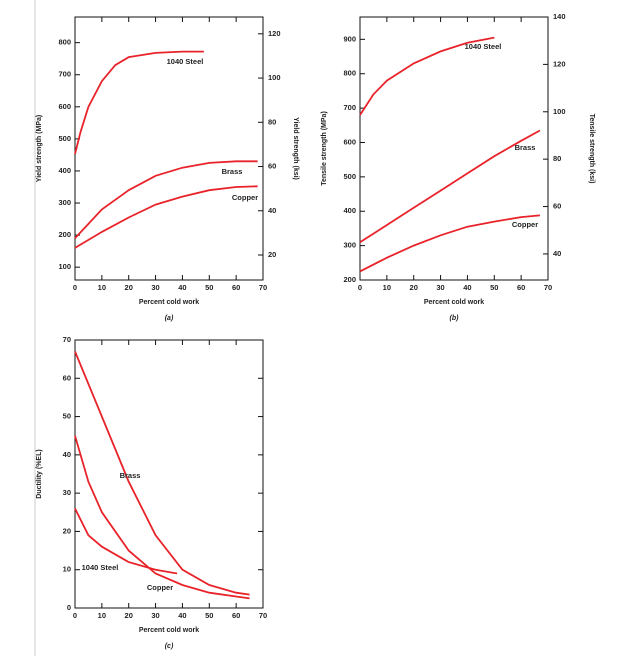  Describe the element at coordinates (169, 646) in the screenshot. I see `caption: (c)` at that location.